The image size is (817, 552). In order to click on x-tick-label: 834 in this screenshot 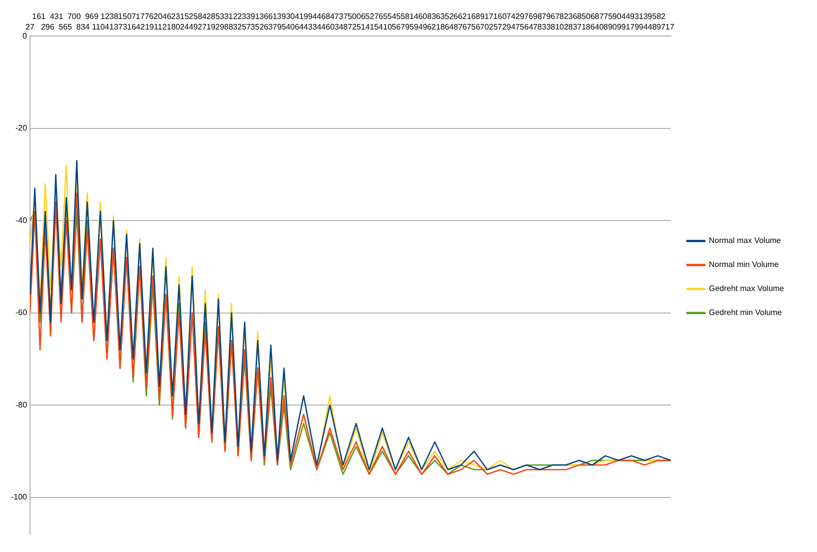, I will do `click(83, 27)`.